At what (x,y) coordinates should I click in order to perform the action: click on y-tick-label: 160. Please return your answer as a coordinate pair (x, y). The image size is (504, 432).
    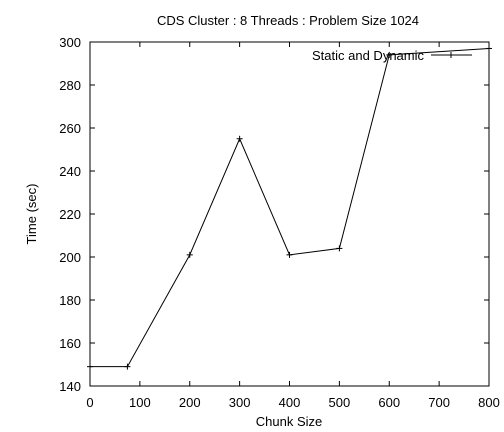
    Looking at the image, I should click on (70, 343).